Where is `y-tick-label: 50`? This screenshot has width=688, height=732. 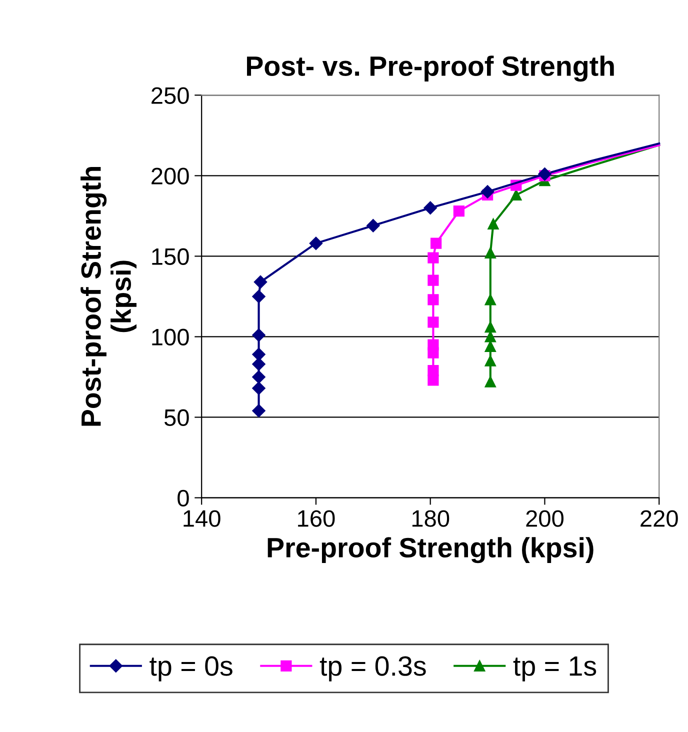 y-tick-label: 50 is located at coordinates (176, 417).